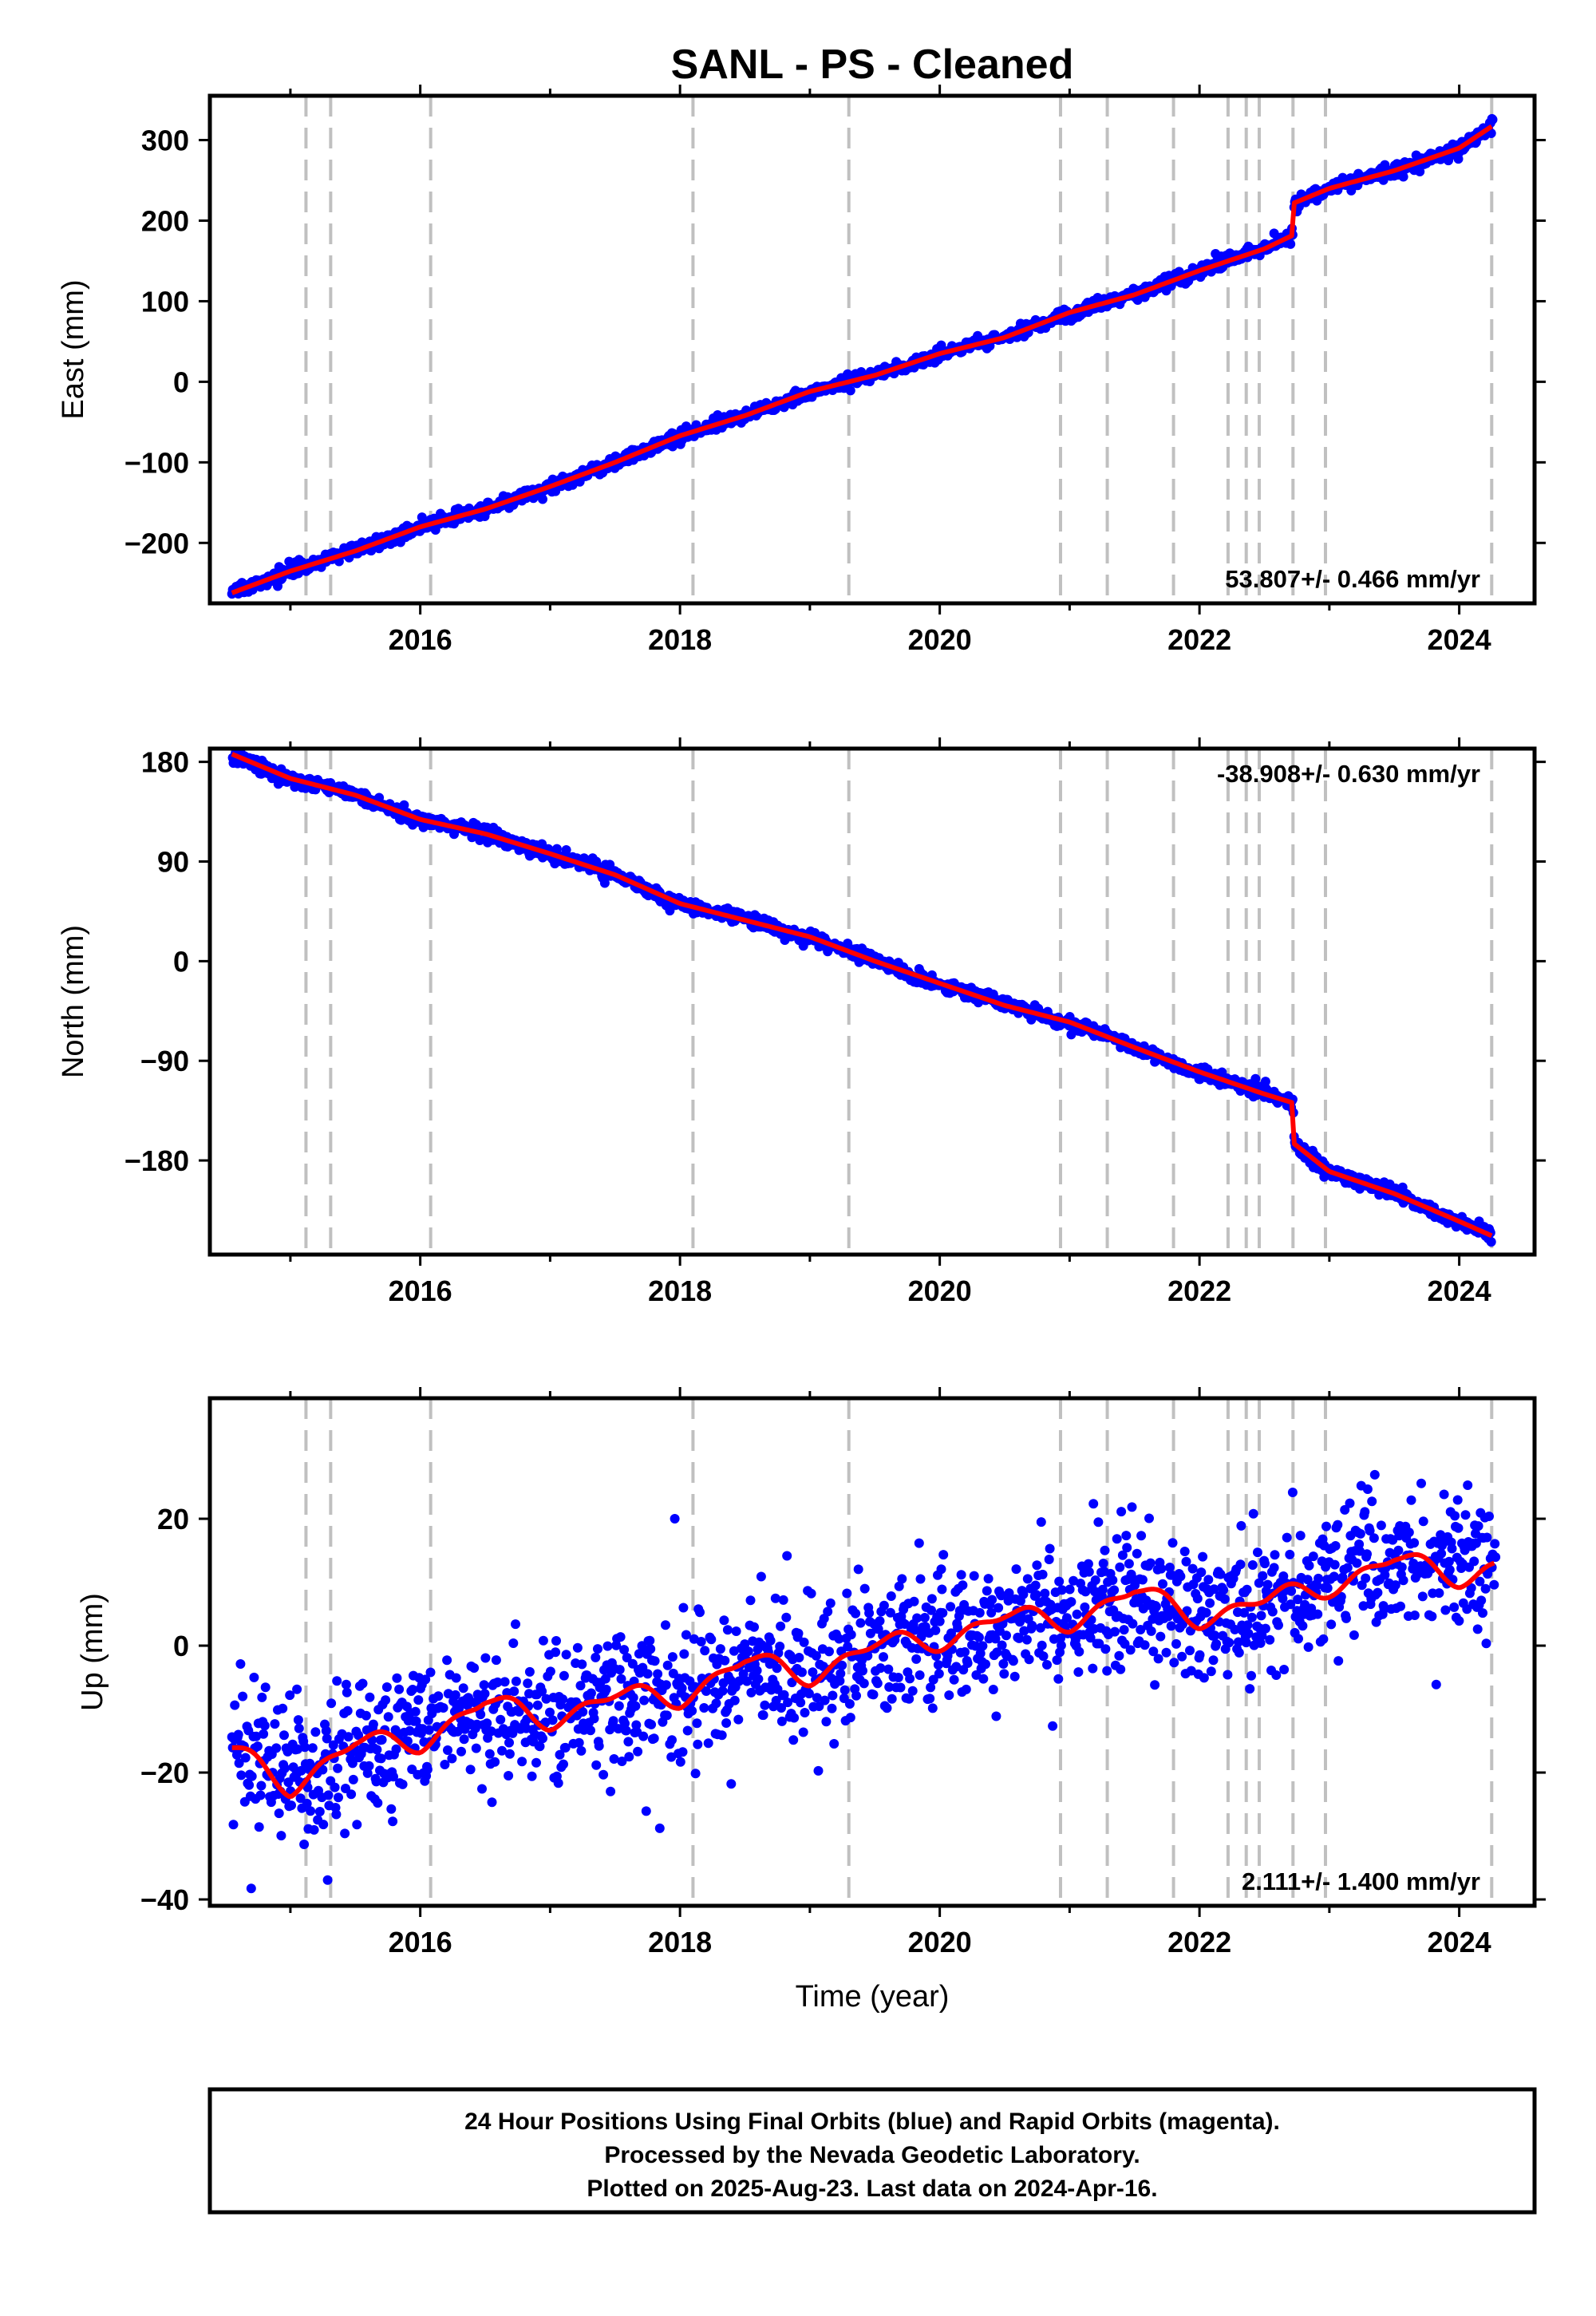 The height and width of the screenshot is (2316, 1596). What do you see at coordinates (1361, 1881) in the screenshot?
I see `velocity-label: 2.111+/- 1.400 mm/yr` at bounding box center [1361, 1881].